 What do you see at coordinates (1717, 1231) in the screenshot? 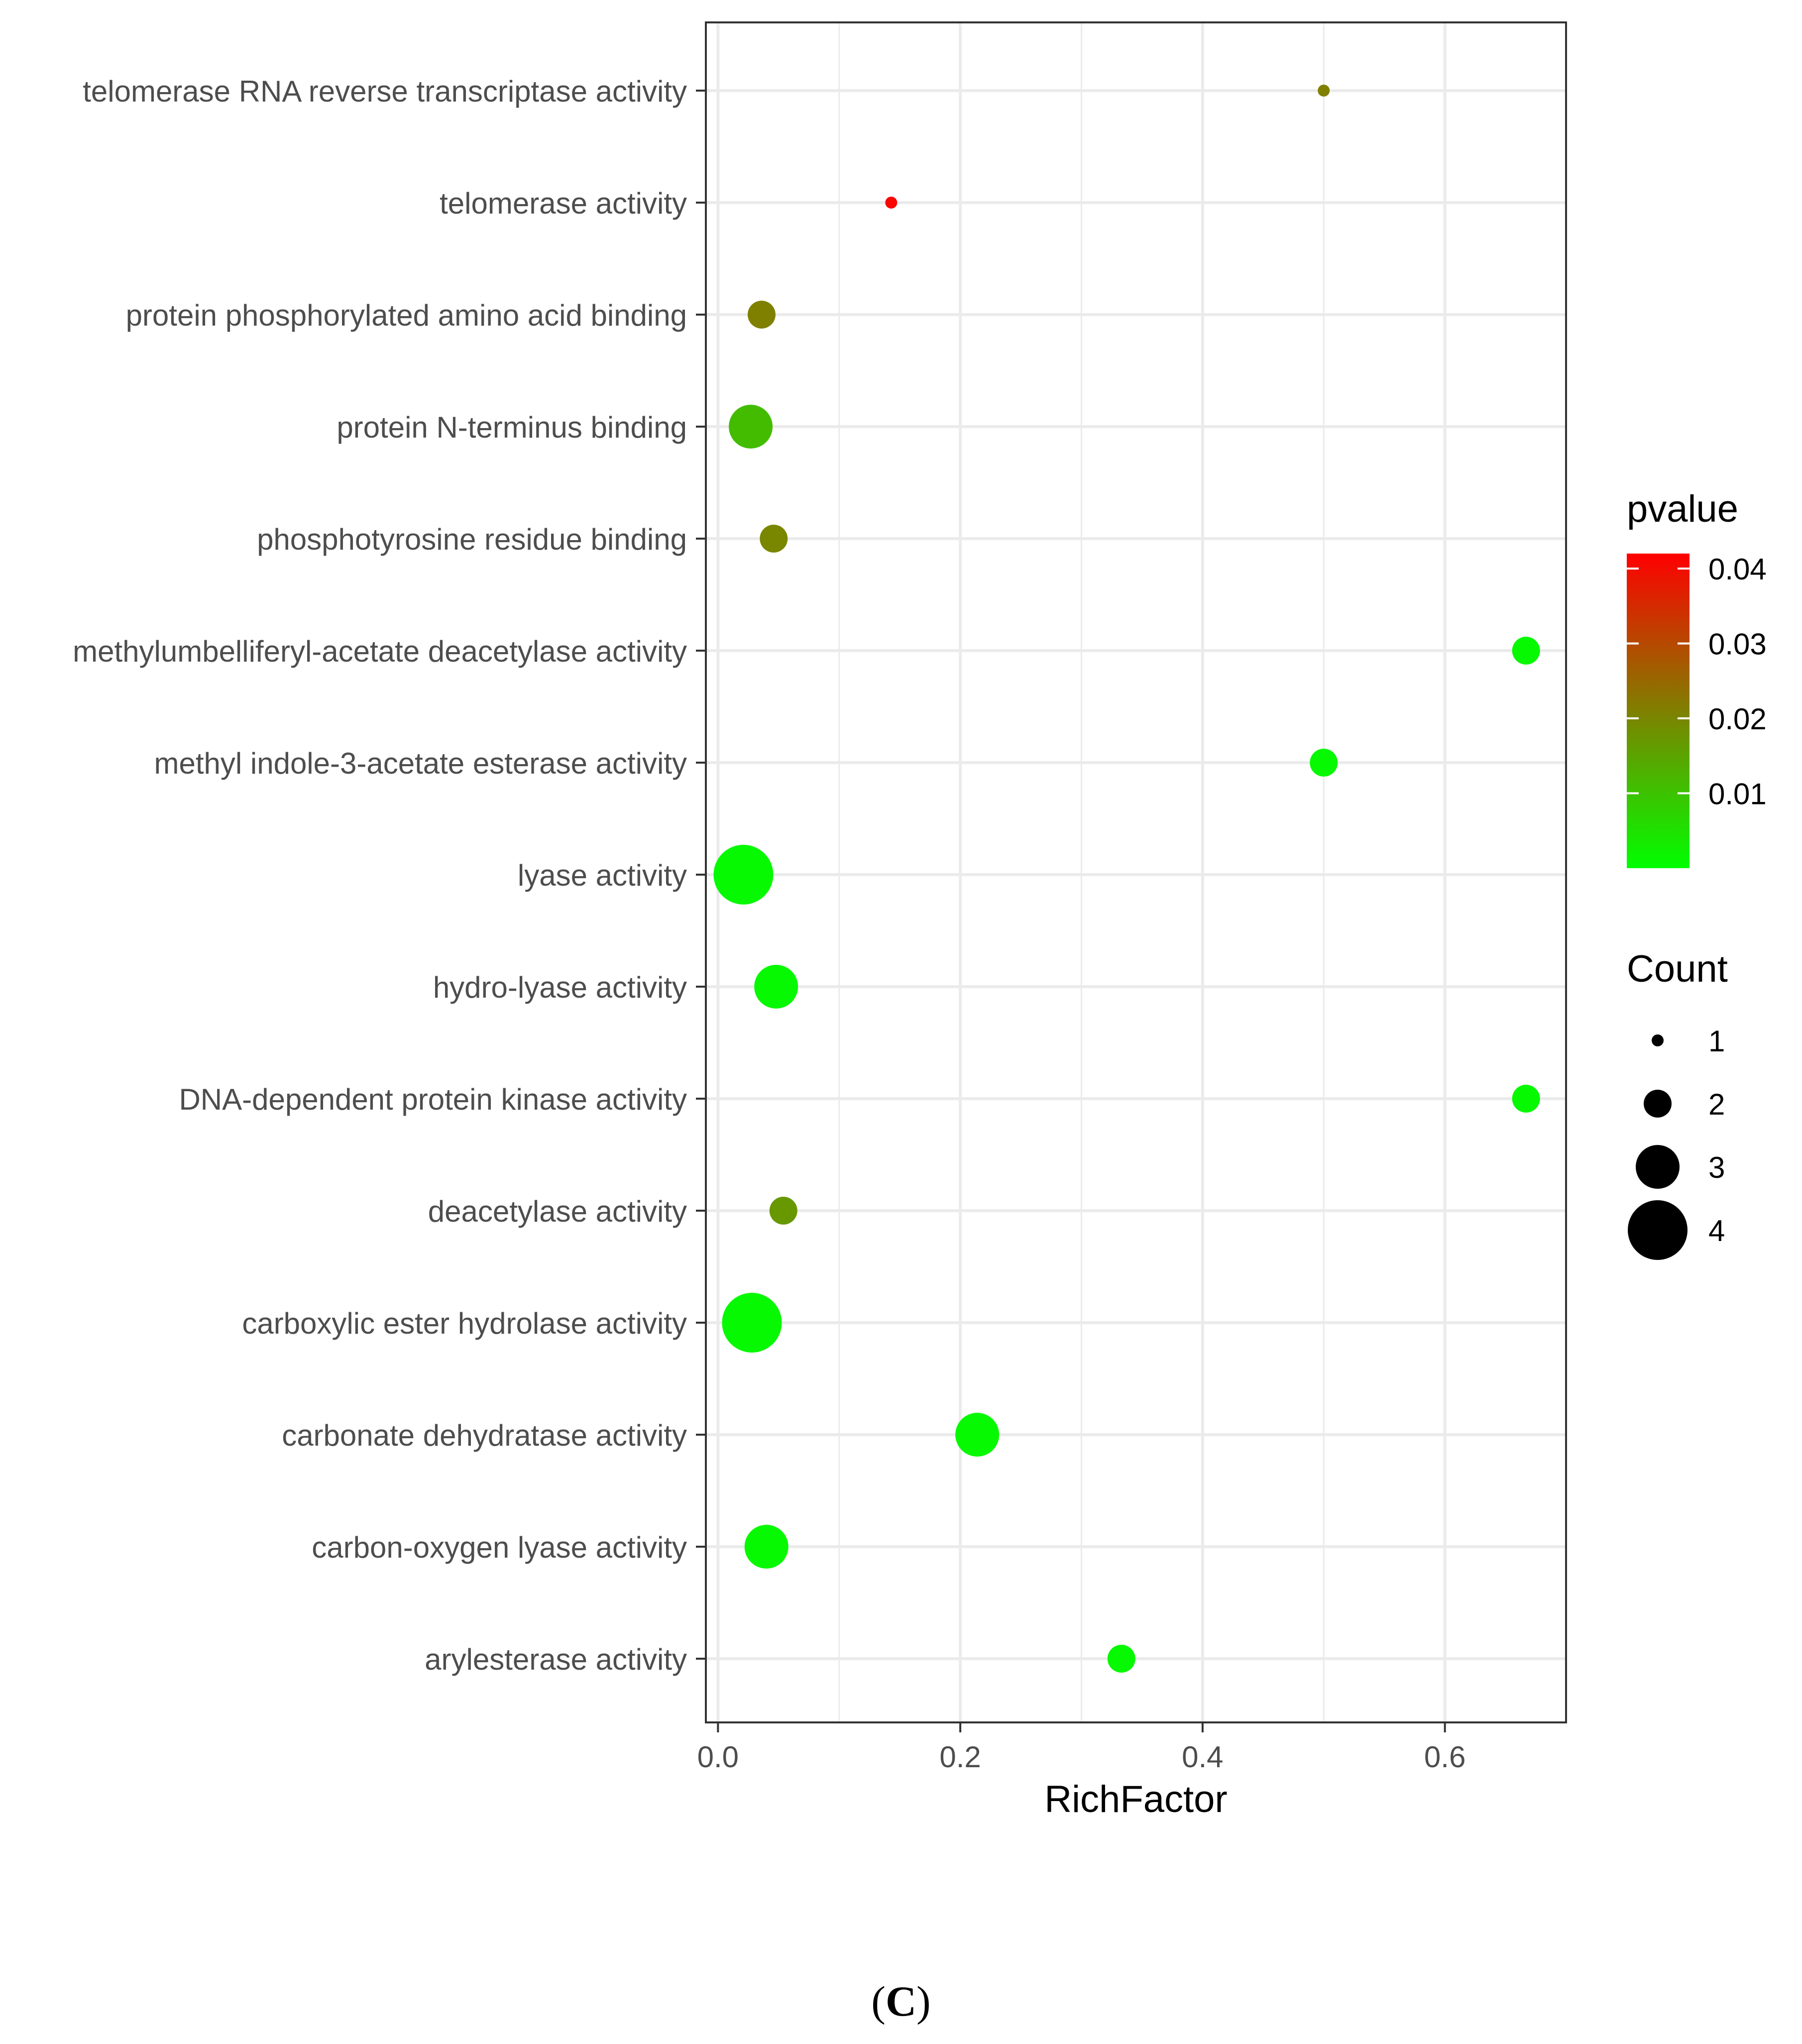
I see `size-legend-label: 4` at bounding box center [1717, 1231].